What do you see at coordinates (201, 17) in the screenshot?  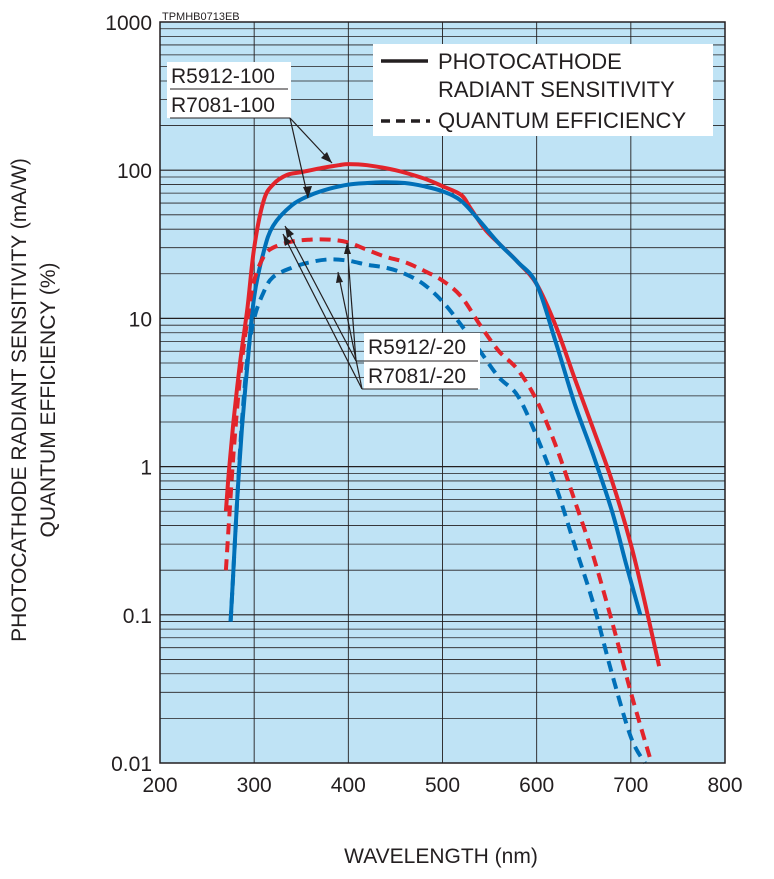 I see `chart-code: TPMHB0713EB` at bounding box center [201, 17].